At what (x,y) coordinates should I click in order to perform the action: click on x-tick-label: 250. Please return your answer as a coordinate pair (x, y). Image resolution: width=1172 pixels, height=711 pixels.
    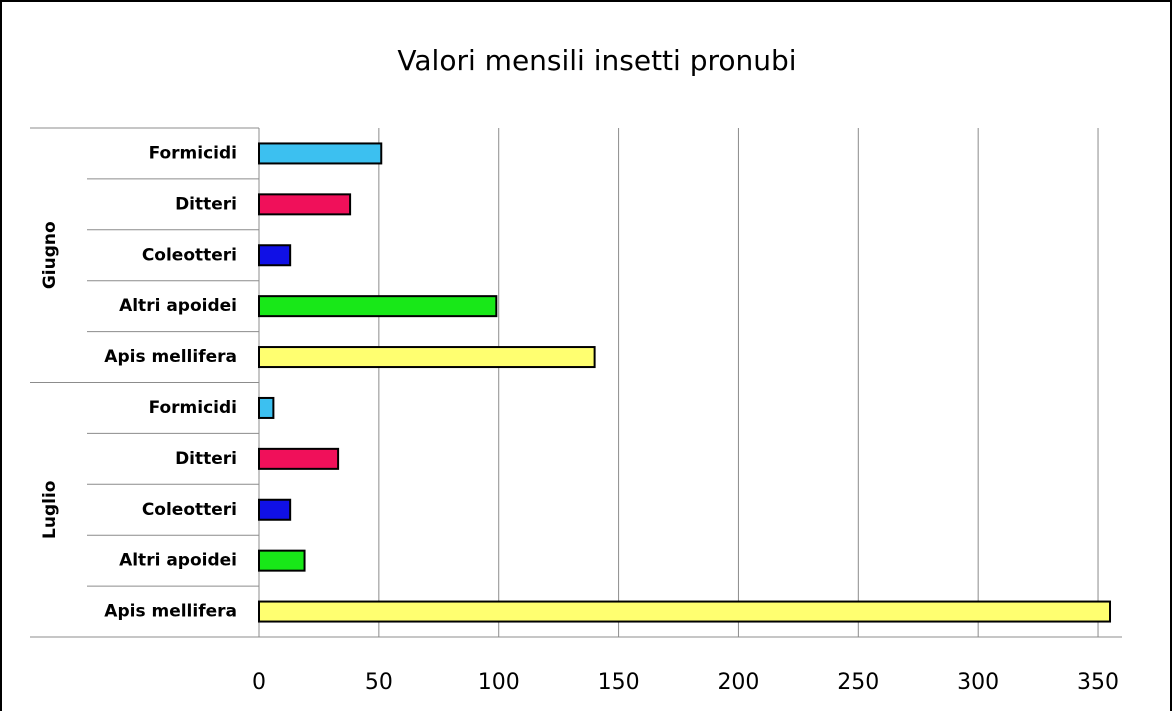
    Looking at the image, I should click on (858, 682).